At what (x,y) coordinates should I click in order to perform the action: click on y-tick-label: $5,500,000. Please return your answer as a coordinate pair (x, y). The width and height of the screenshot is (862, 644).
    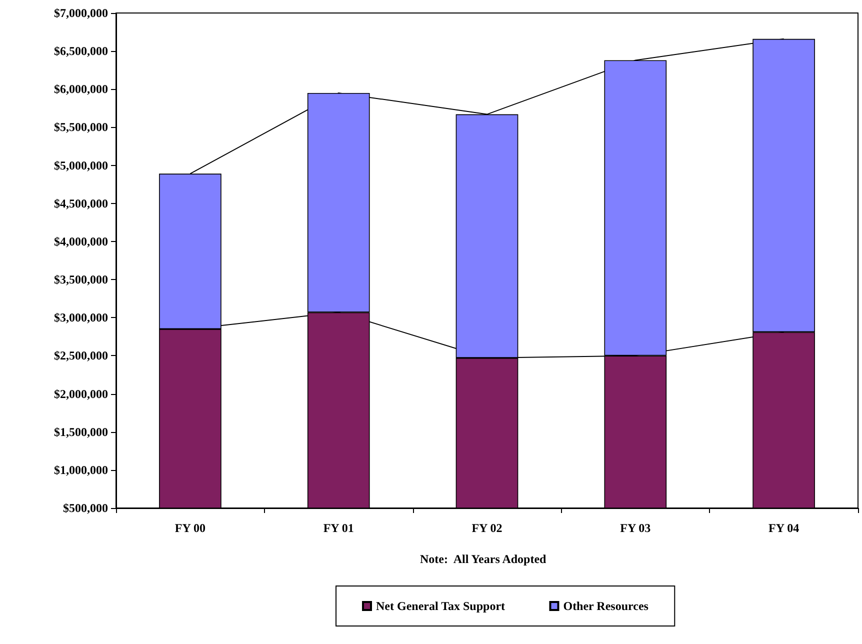
    Looking at the image, I should click on (81, 127).